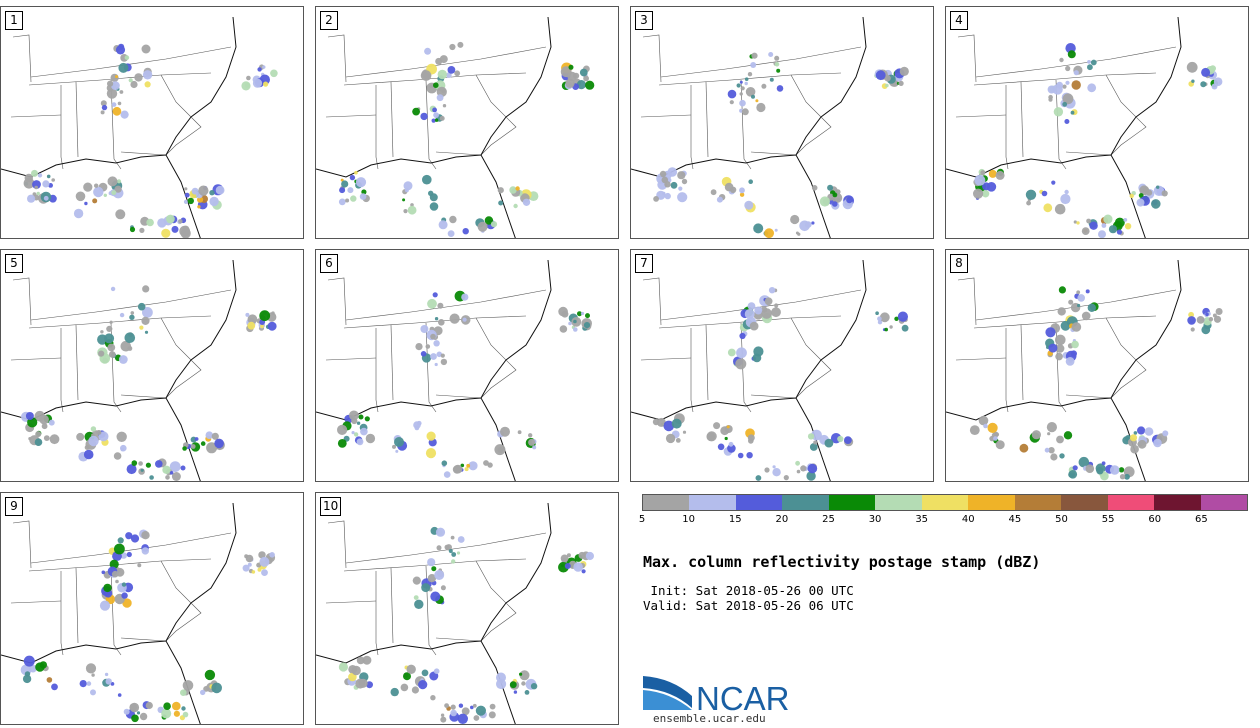  Describe the element at coordinates (329, 20) in the screenshot. I see `panel-number: 2` at that location.